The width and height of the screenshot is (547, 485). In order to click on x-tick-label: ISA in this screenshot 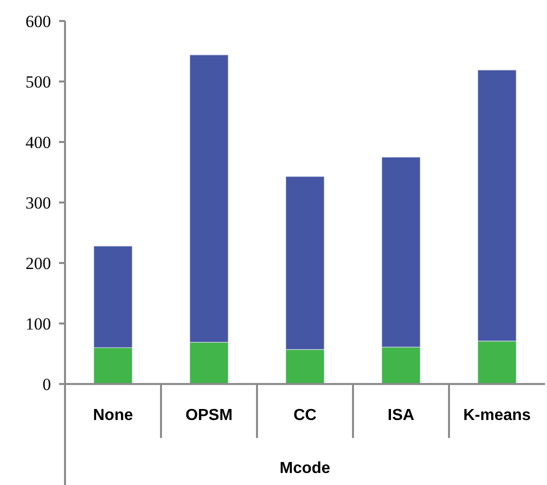, I will do `click(401, 415)`.